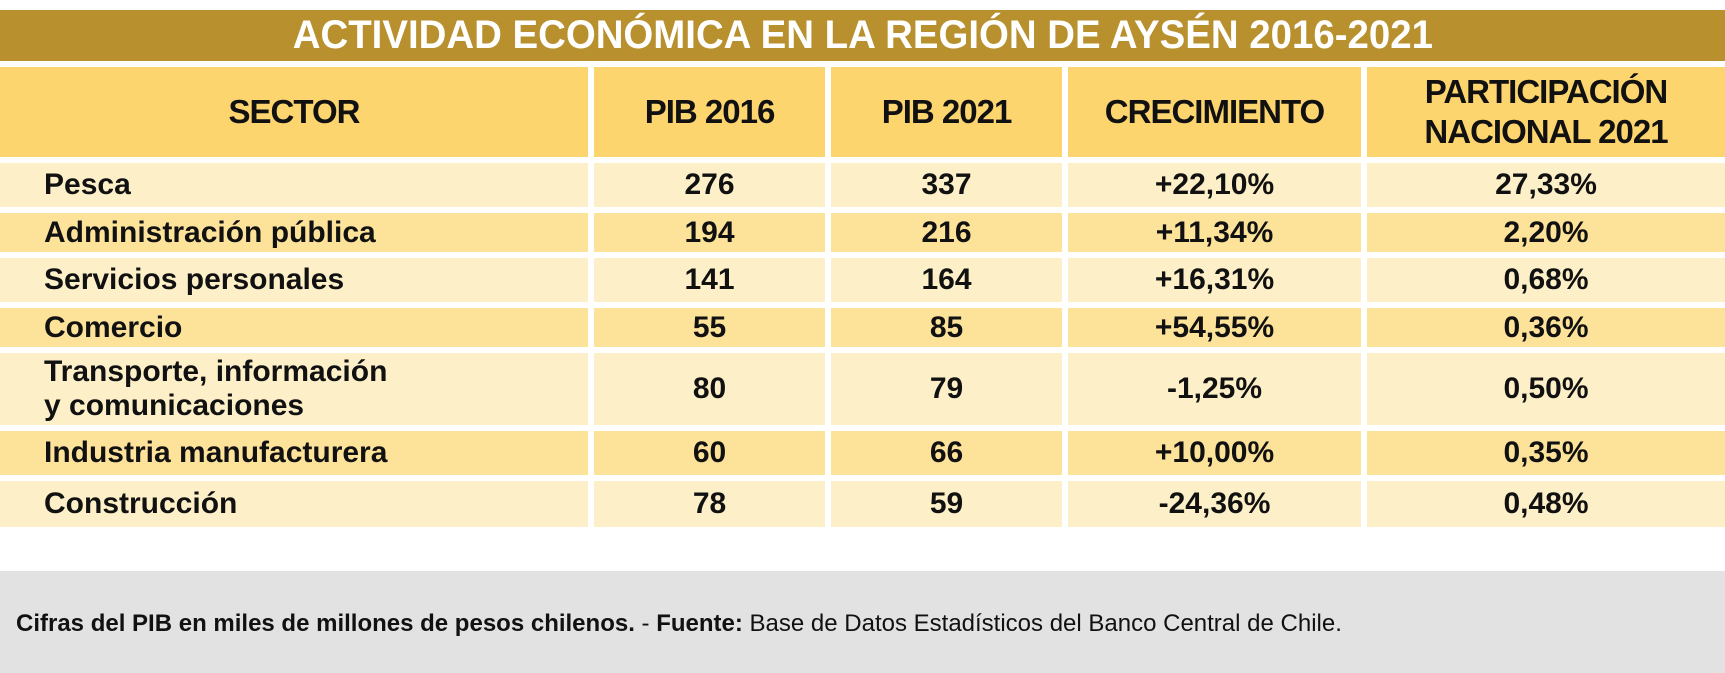 The height and width of the screenshot is (673, 1725). I want to click on pib-2016-cell: 141, so click(712, 283).